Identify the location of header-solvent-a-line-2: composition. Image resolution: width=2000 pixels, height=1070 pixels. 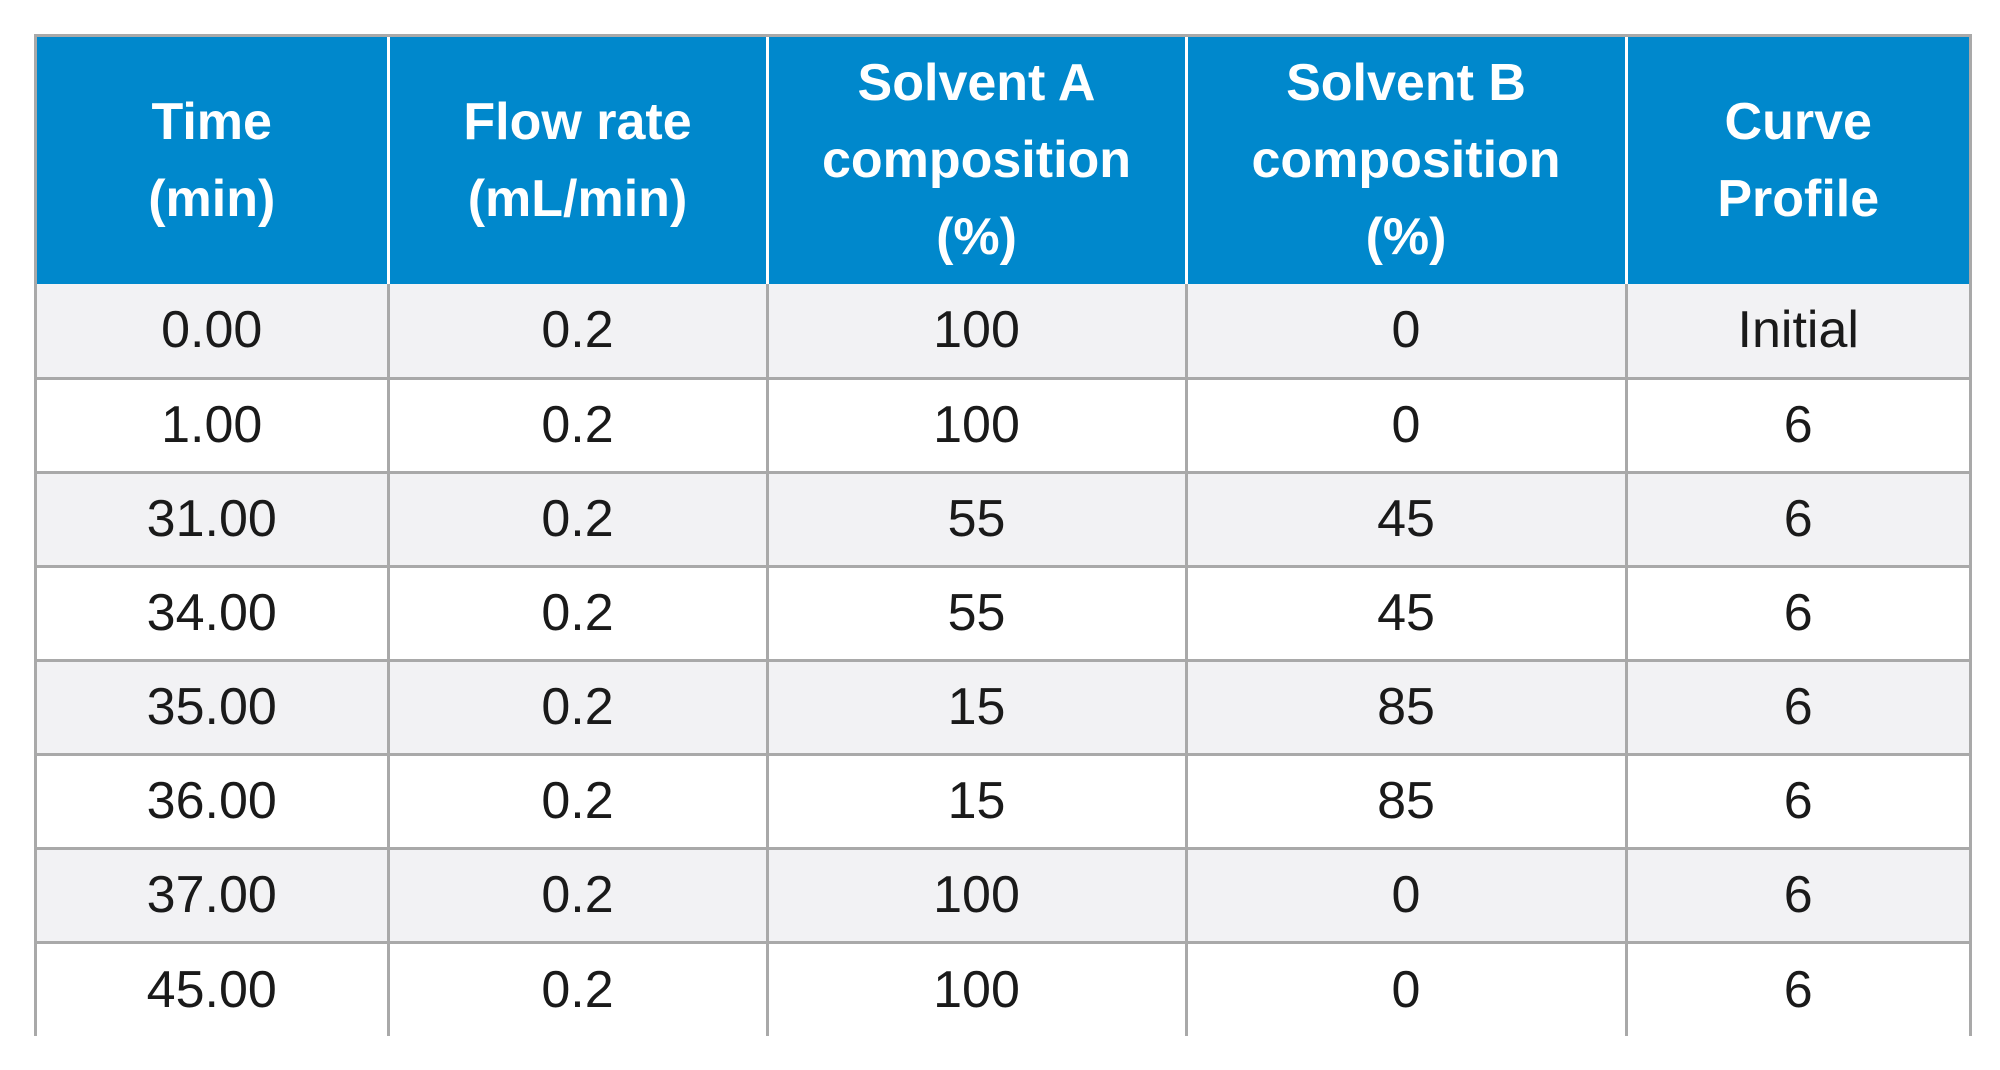
(976, 160).